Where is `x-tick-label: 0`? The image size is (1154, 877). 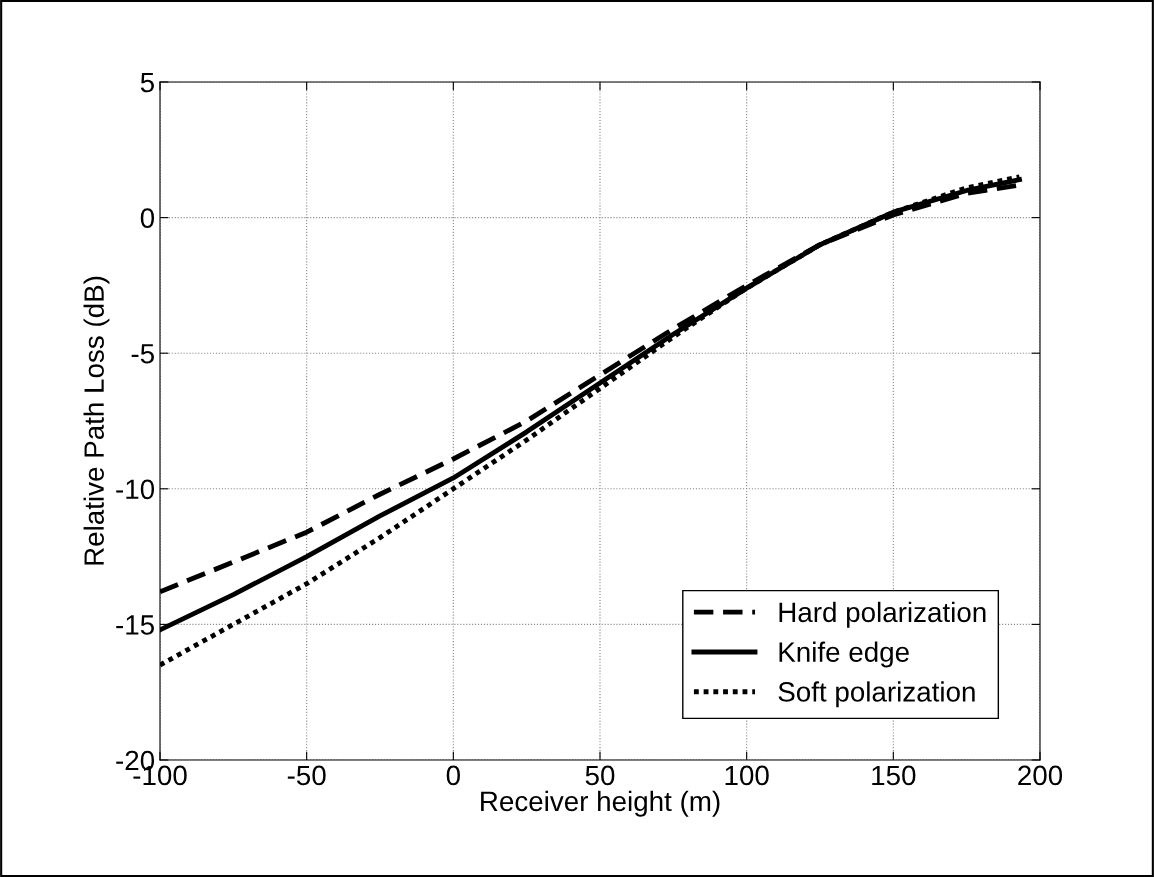
x-tick-label: 0 is located at coordinates (453, 775).